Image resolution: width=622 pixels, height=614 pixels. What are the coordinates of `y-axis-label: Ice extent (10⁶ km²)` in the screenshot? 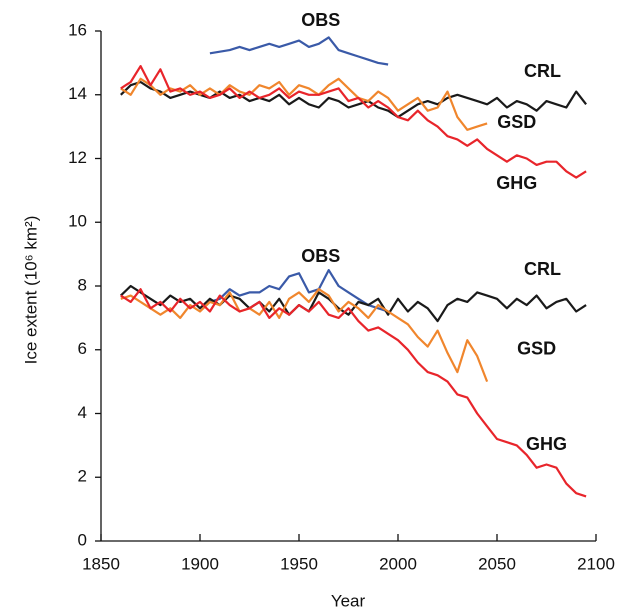 It's located at (30, 290).